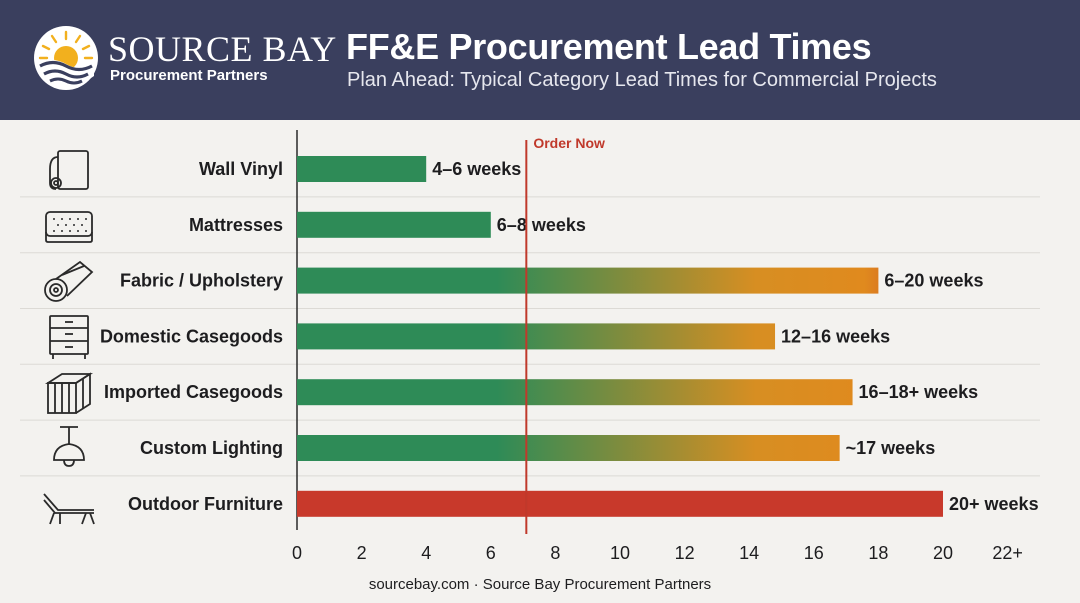 This screenshot has width=1080, height=603. I want to click on lounge-chair-icon, so click(69, 509).